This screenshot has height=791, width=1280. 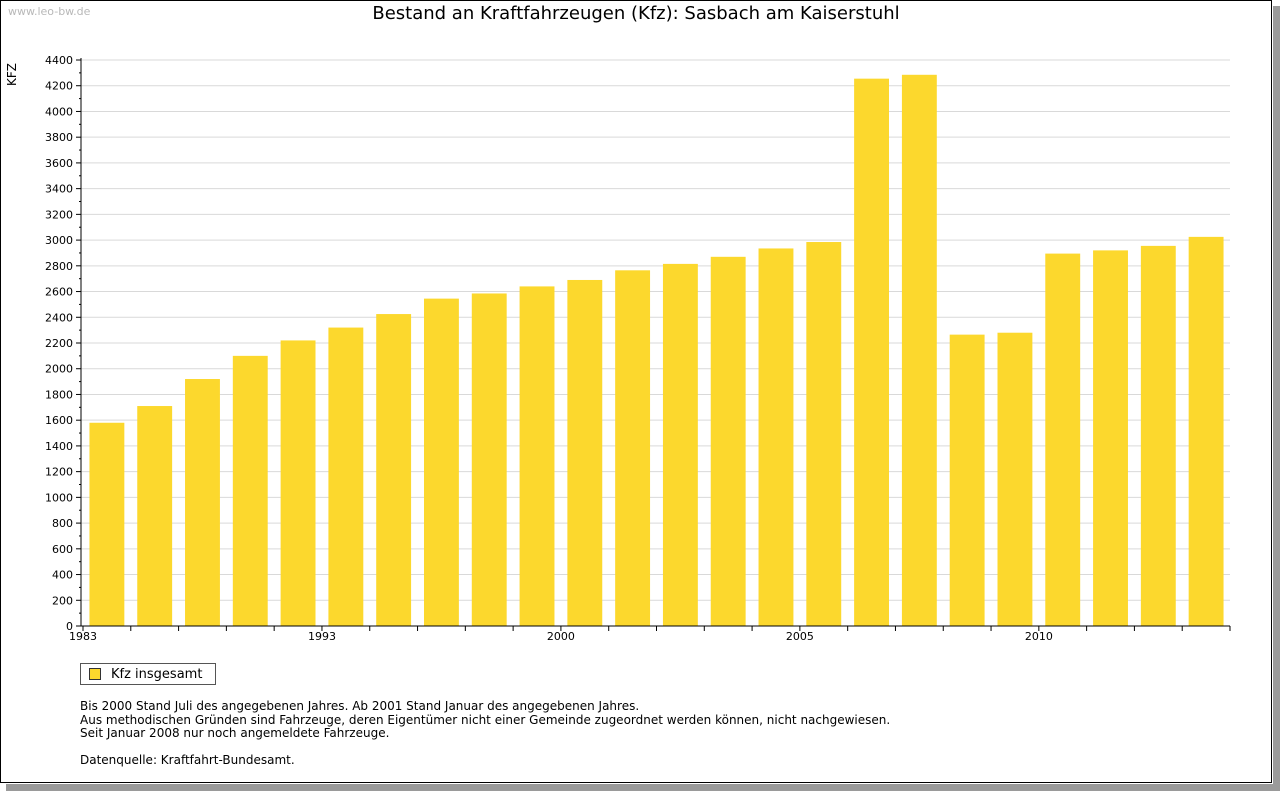 What do you see at coordinates (62, 575) in the screenshot?
I see `y-tick-label: 400` at bounding box center [62, 575].